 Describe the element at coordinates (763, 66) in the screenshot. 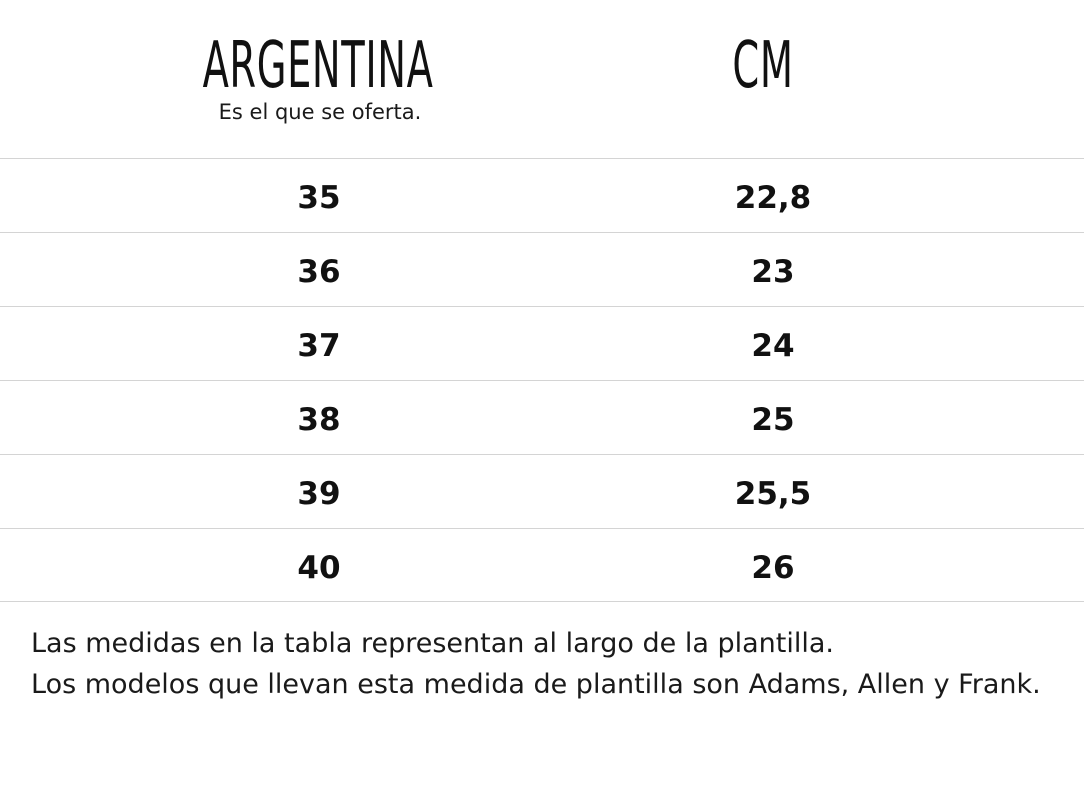

I see `column-title-cm: CM` at that location.